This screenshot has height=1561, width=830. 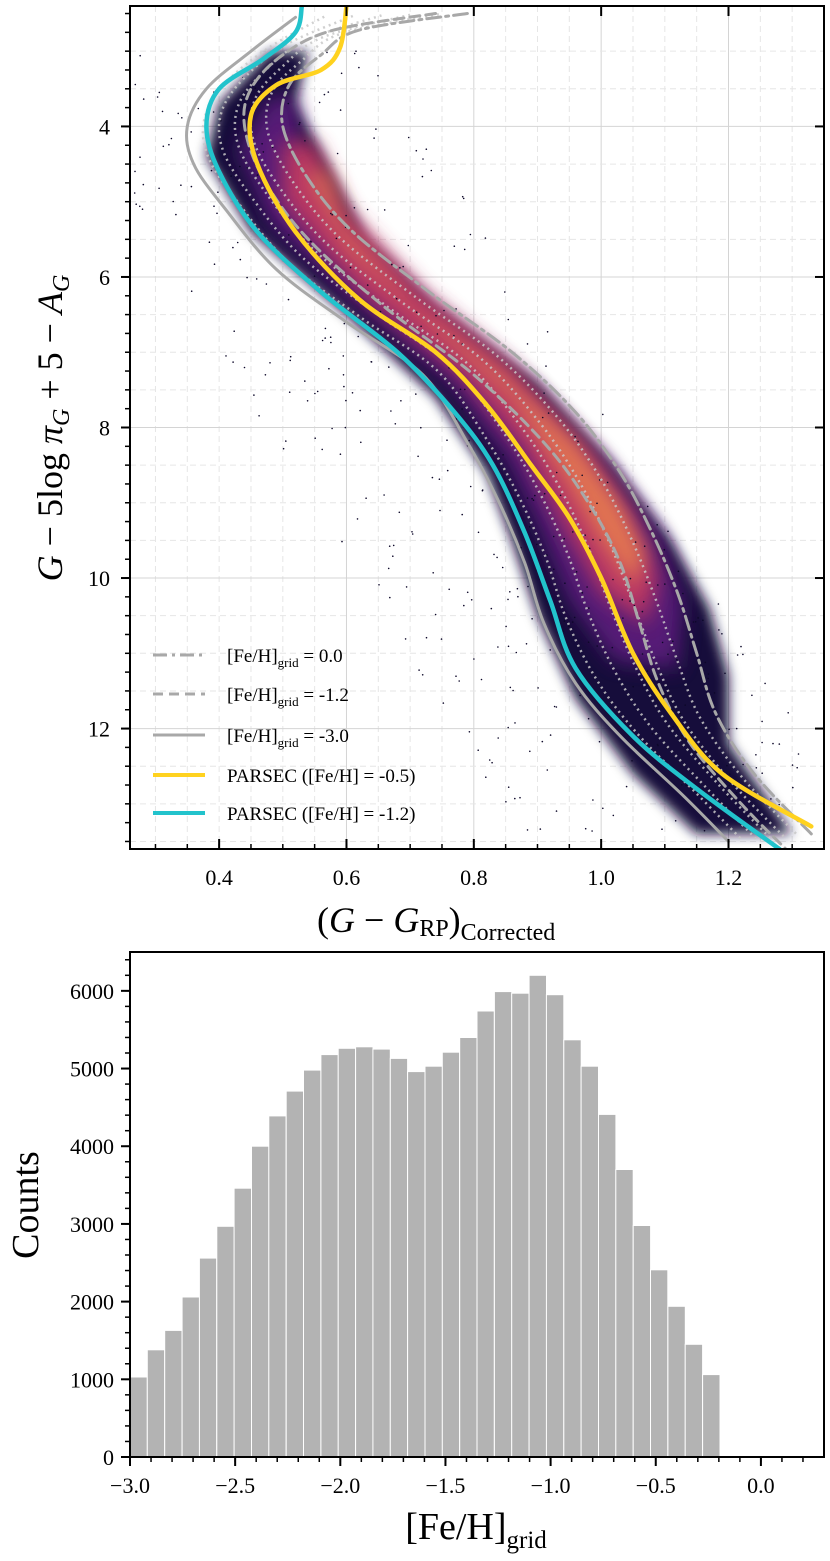 What do you see at coordinates (324, 695) in the screenshot?
I see `legend-label-tail: = -1.2` at bounding box center [324, 695].